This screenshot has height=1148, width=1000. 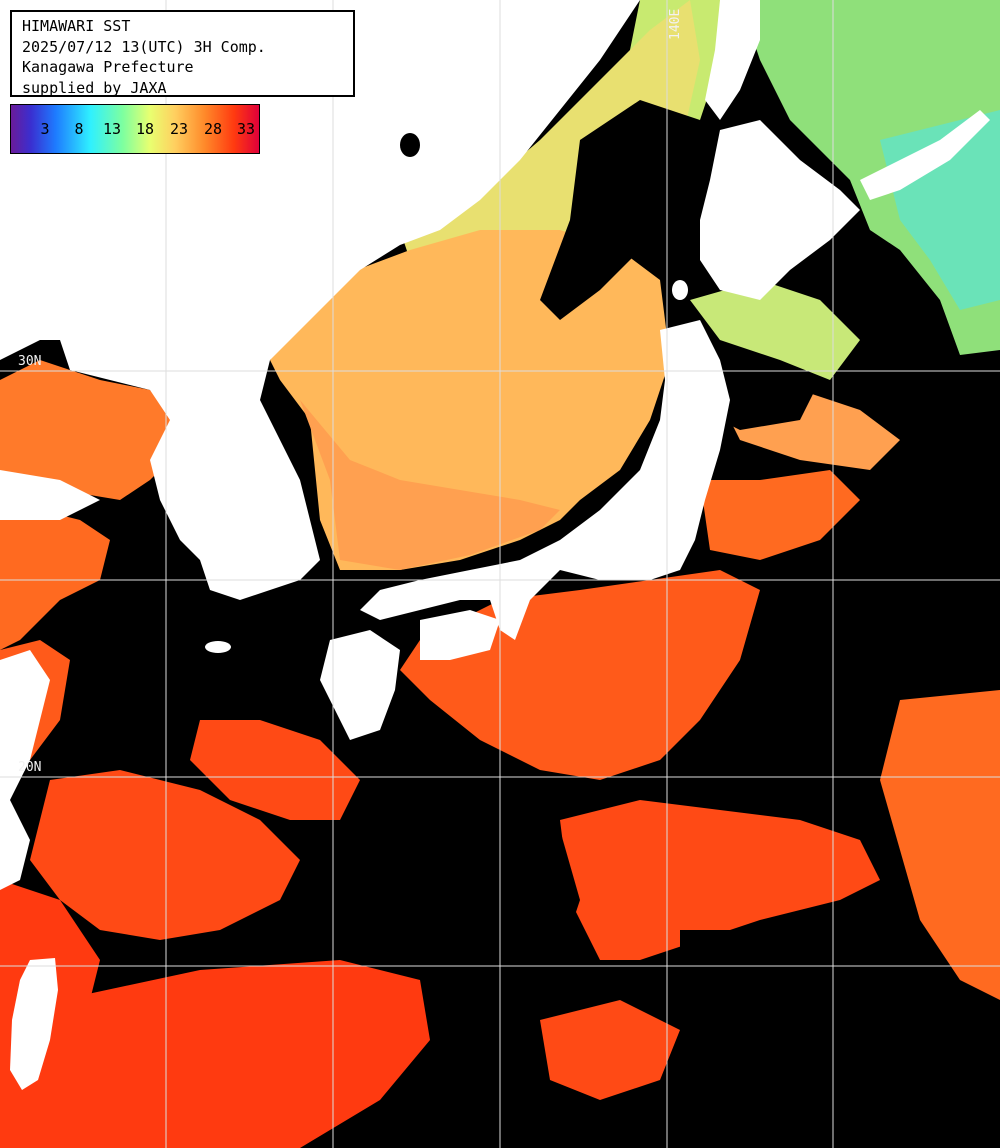 What do you see at coordinates (218, 647) in the screenshot?
I see `land-jeju` at bounding box center [218, 647].